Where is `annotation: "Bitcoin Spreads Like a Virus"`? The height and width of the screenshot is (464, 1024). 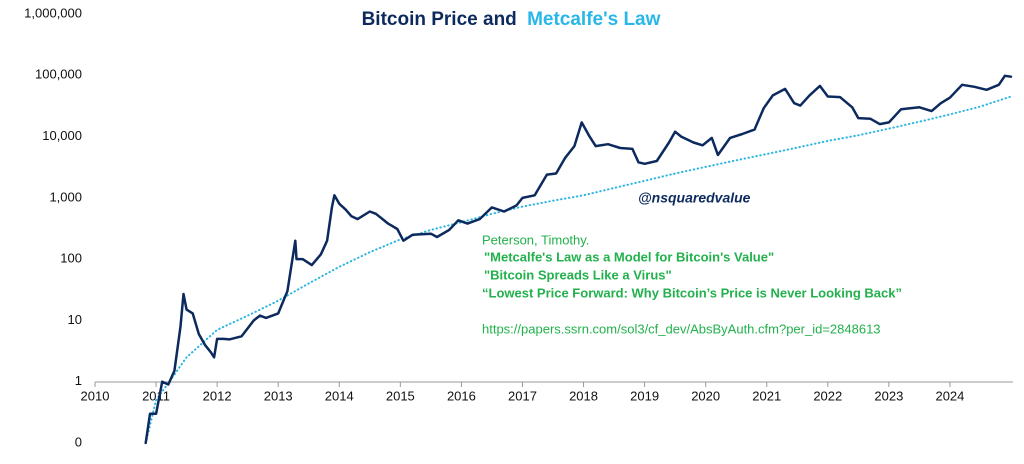
annotation: "Bitcoin Spreads Like a Virus" is located at coordinates (578, 274).